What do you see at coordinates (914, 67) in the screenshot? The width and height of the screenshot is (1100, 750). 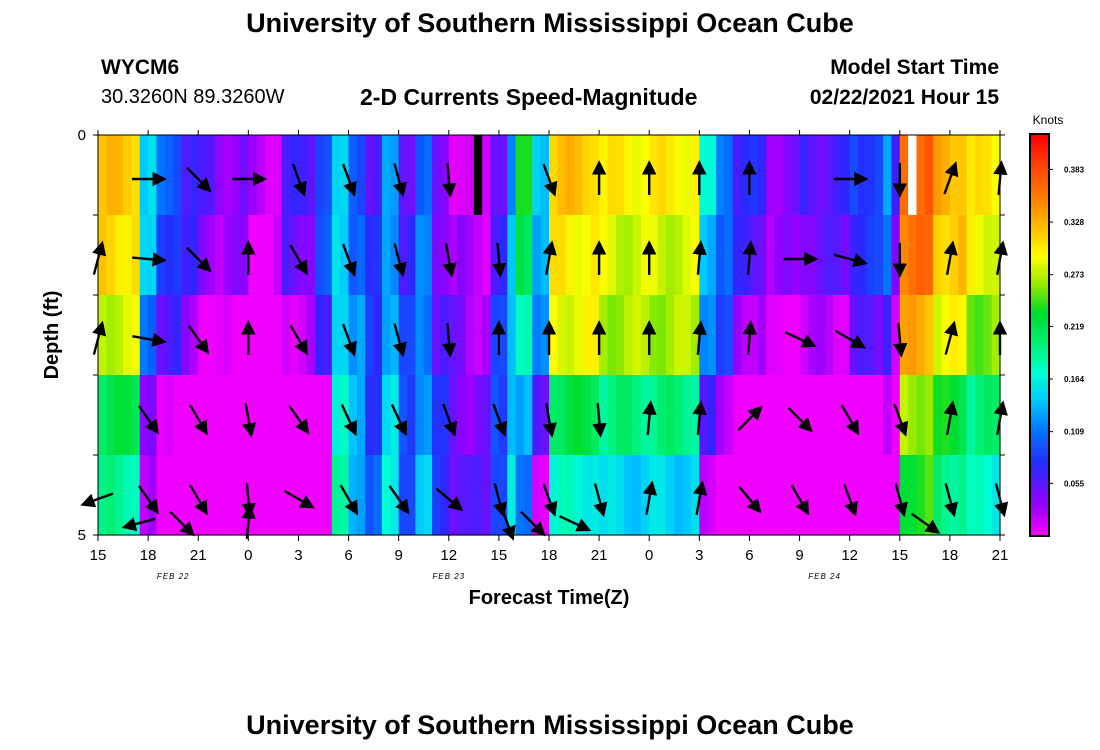 I see `model-start-label: Model Start Time` at bounding box center [914, 67].